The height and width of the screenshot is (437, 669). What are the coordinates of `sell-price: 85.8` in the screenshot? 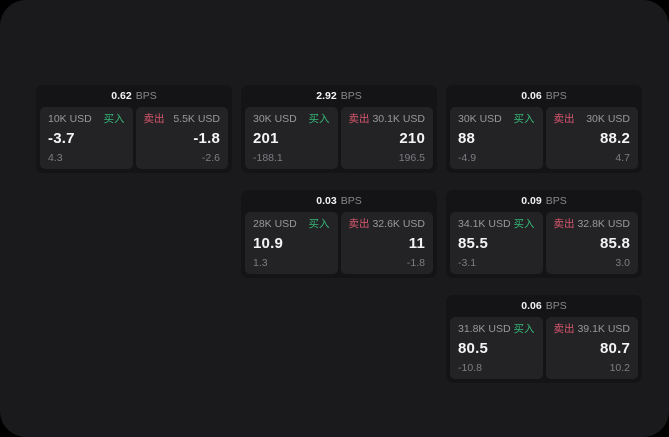 It's located at (615, 243).